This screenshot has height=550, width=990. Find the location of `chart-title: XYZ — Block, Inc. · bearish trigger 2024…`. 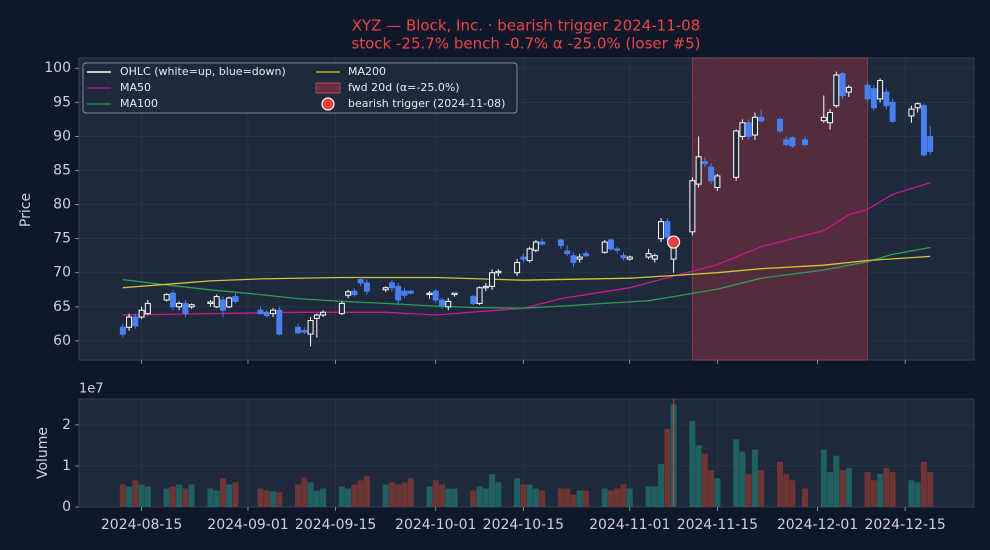

chart-title: XYZ — Block, Inc. · bearish trigger 2024… is located at coordinates (526, 26).